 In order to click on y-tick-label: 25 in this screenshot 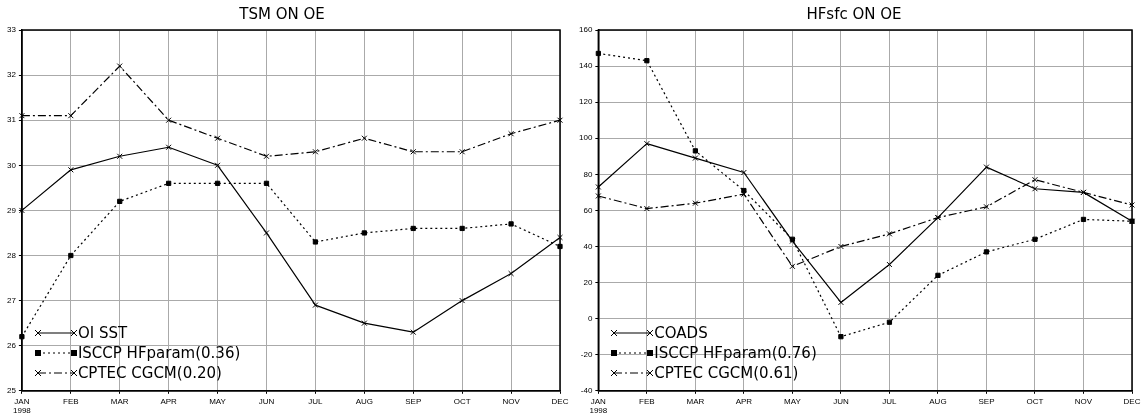, I will do `click(11, 390)`.